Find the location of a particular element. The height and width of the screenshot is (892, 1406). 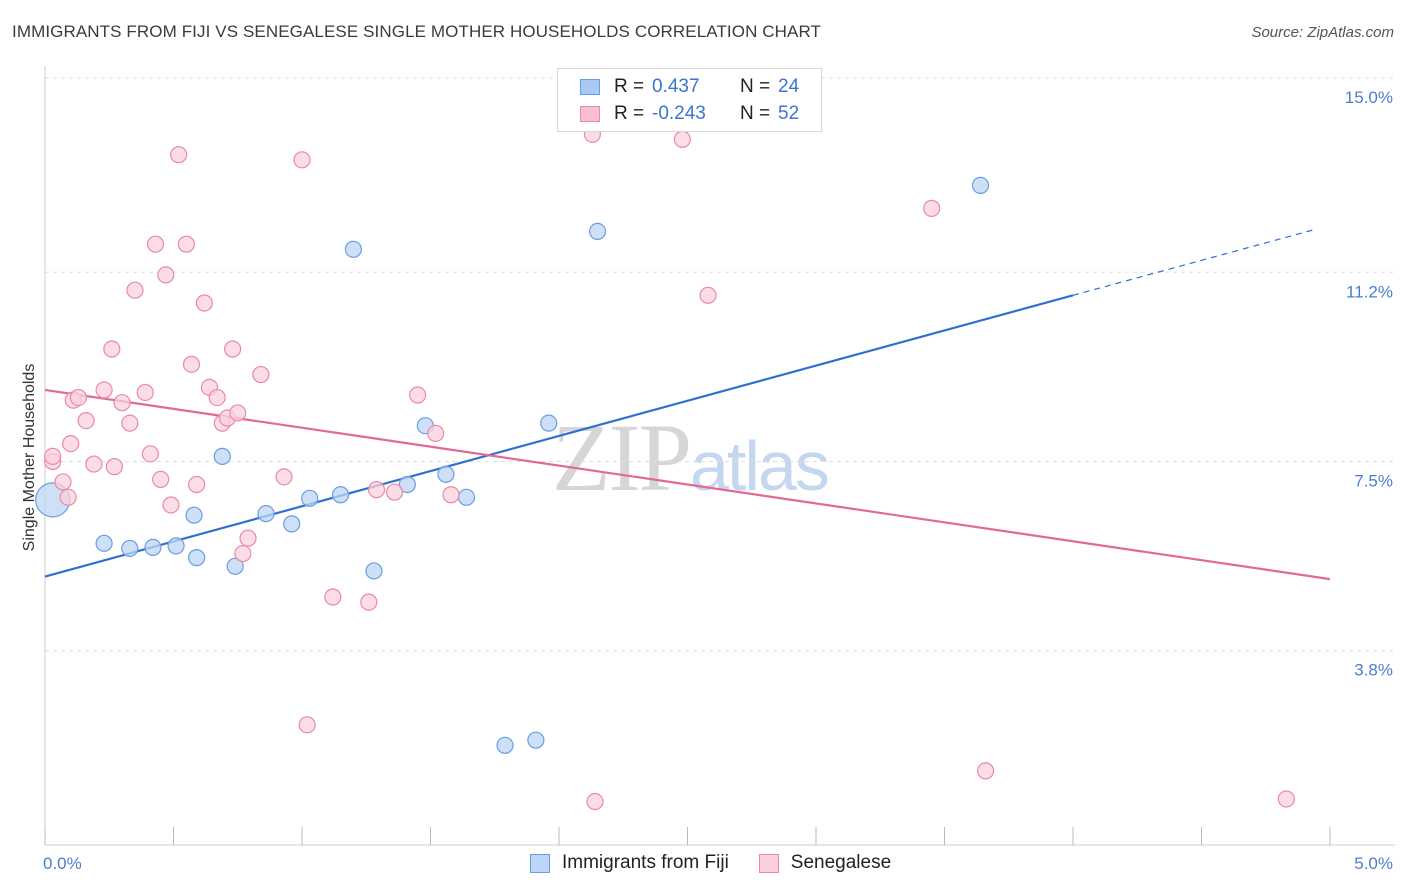

legend-r-value: 0.437 is located at coordinates (676, 86).